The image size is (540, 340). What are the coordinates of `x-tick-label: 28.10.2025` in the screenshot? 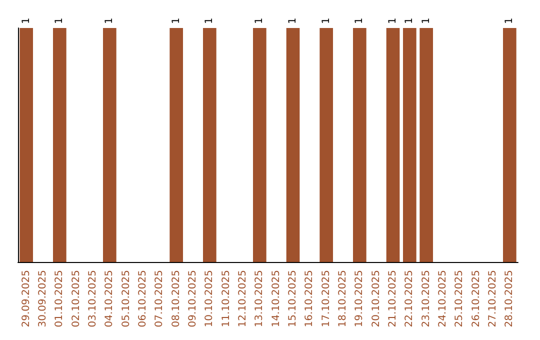 It's located at (510, 299).